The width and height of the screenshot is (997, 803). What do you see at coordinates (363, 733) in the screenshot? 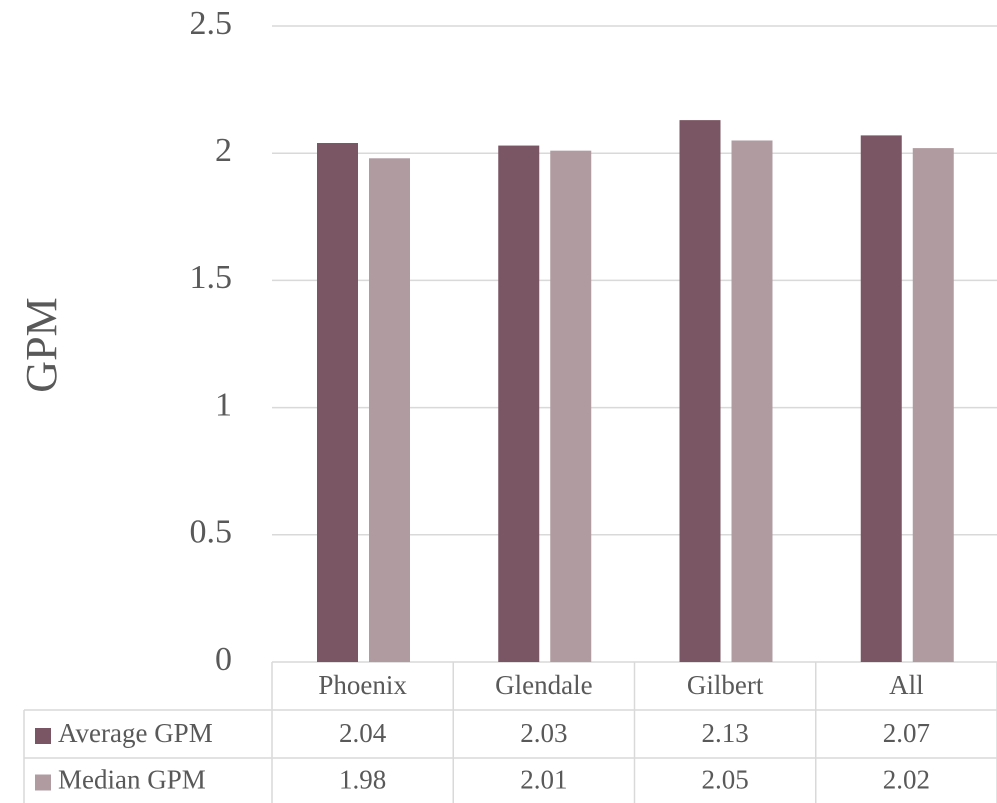
I see `table-value: 2.04` at bounding box center [363, 733].